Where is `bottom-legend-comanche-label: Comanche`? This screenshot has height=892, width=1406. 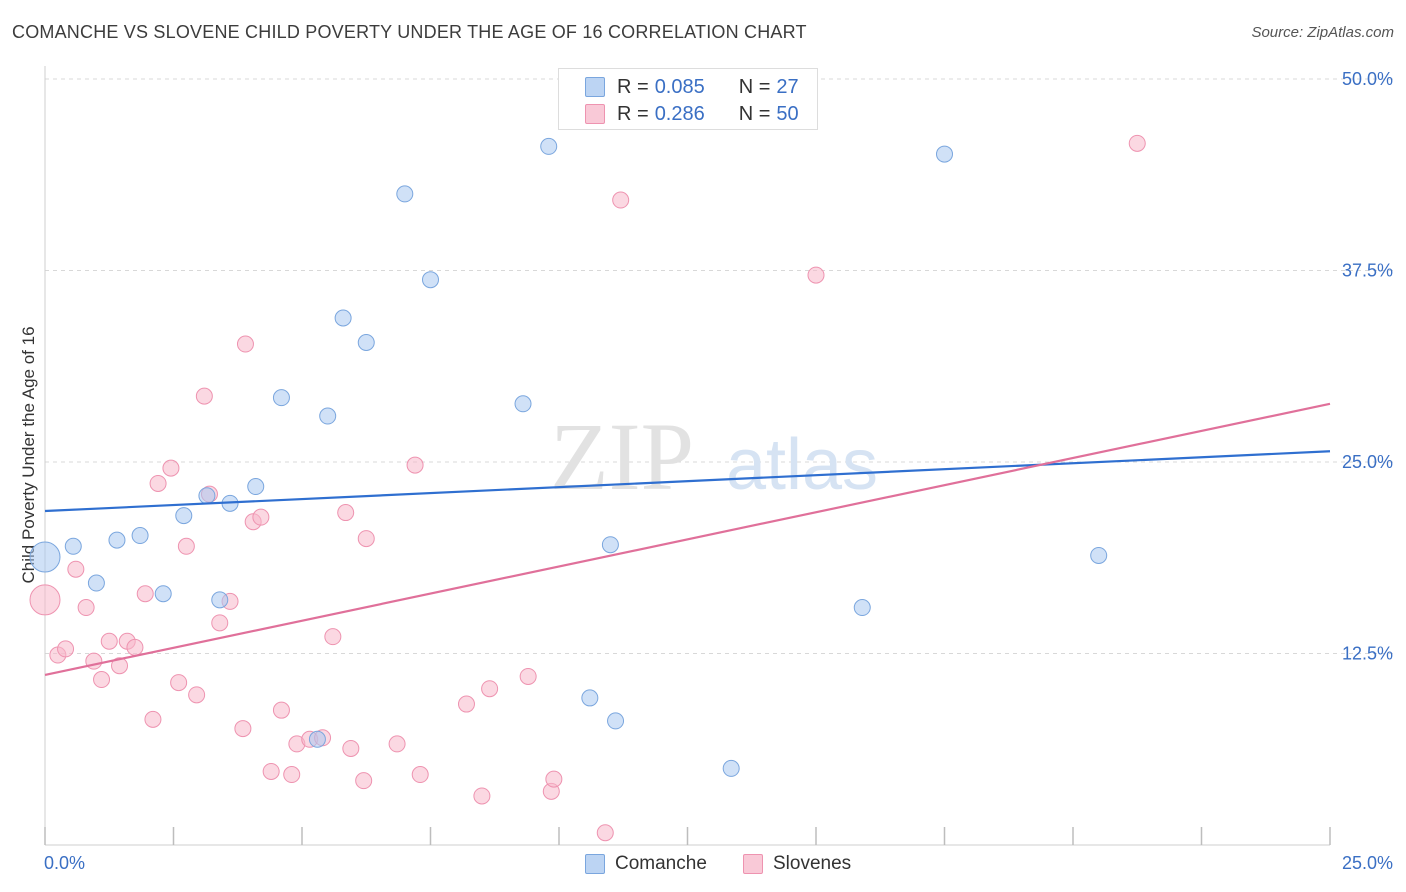
bottom-legend-comanche-label: Comanche is located at coordinates (661, 863).